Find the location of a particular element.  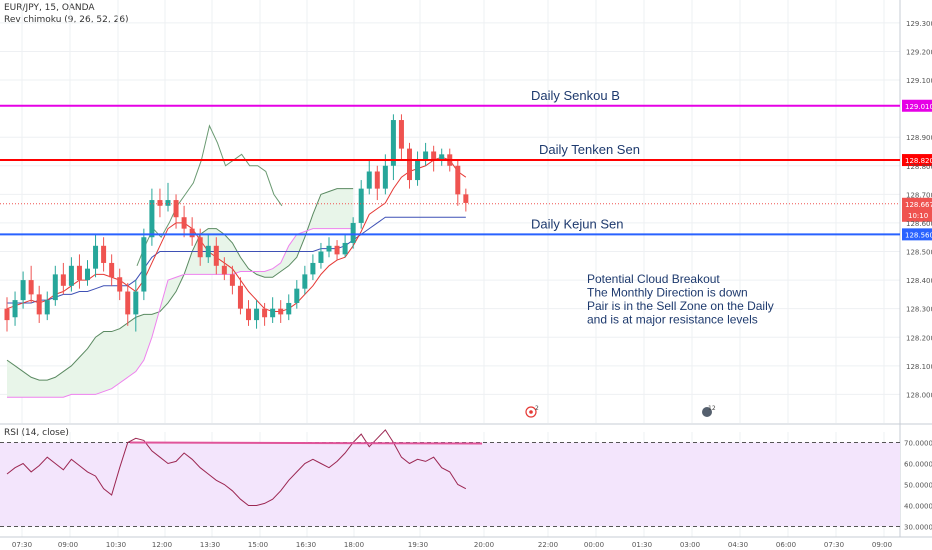

last-price-value: 128.667 is located at coordinates (918, 205).